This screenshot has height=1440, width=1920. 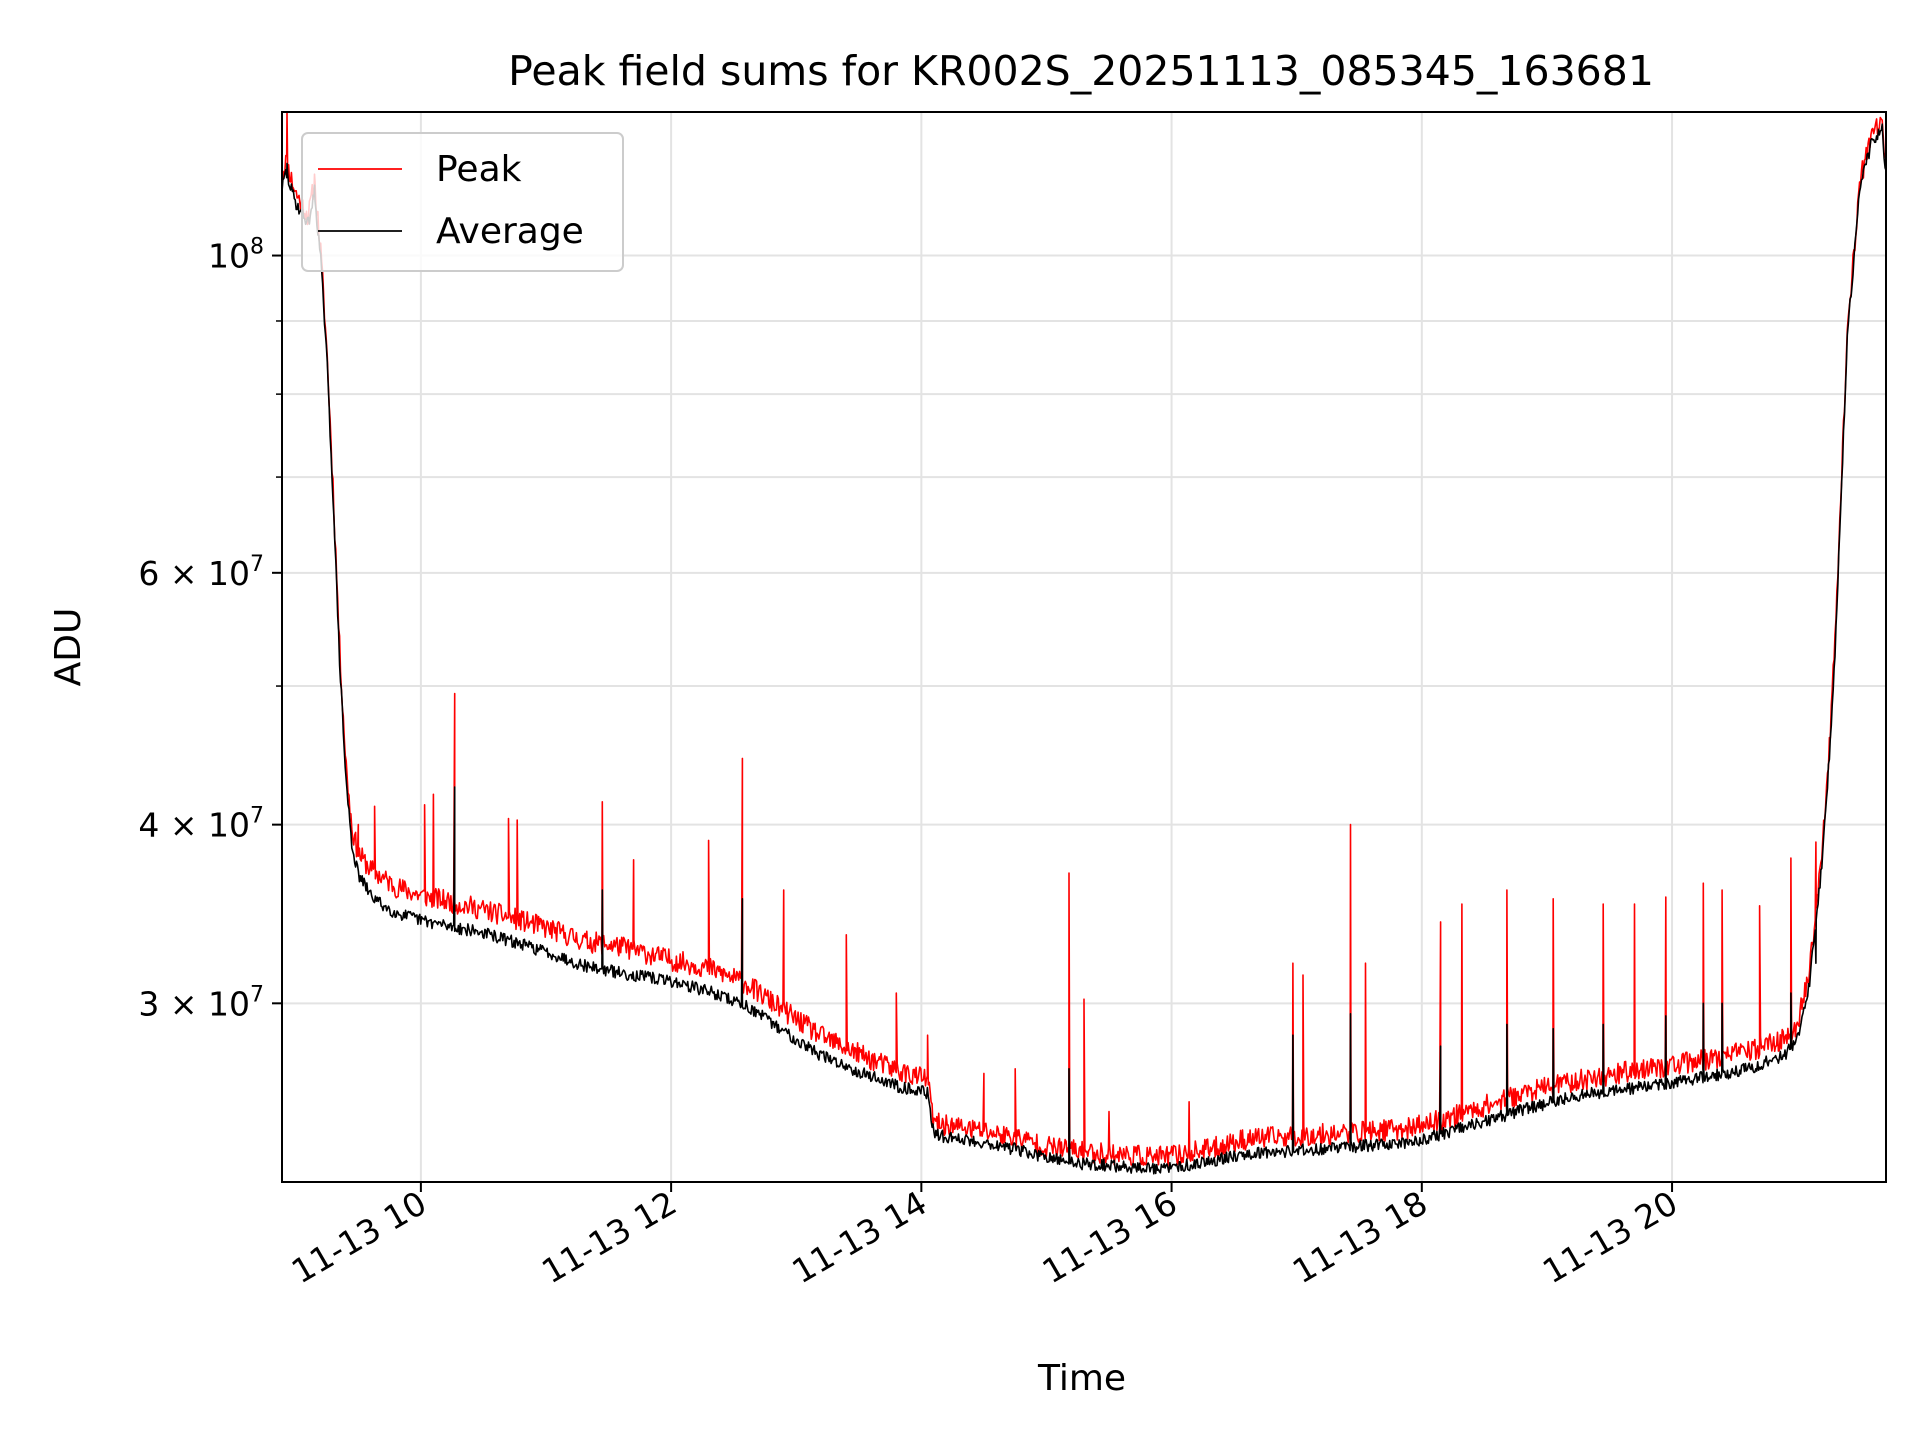 I want to click on legend-label-peak: Peak, so click(x=479, y=169).